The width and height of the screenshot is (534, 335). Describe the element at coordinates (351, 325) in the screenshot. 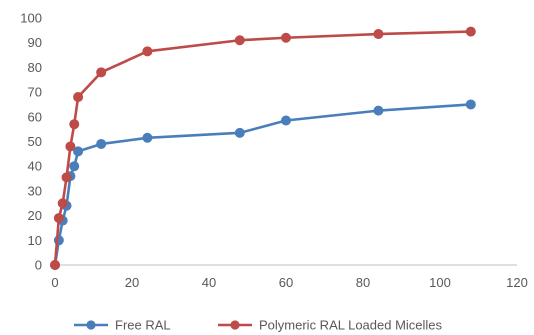

I see `legend-label: Polymeric RAL Loaded Micelles` at that location.